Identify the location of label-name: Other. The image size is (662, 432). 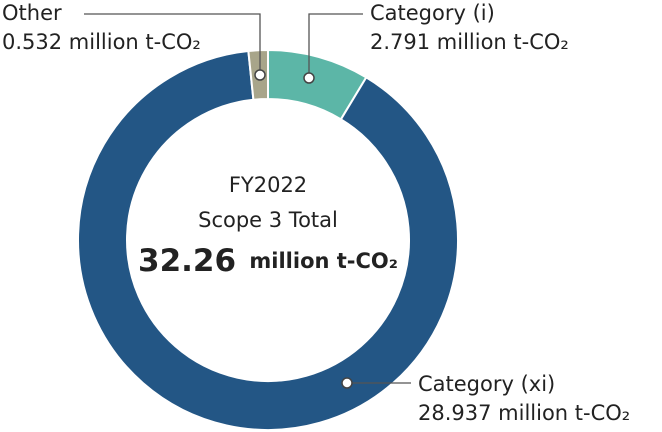
(32, 13).